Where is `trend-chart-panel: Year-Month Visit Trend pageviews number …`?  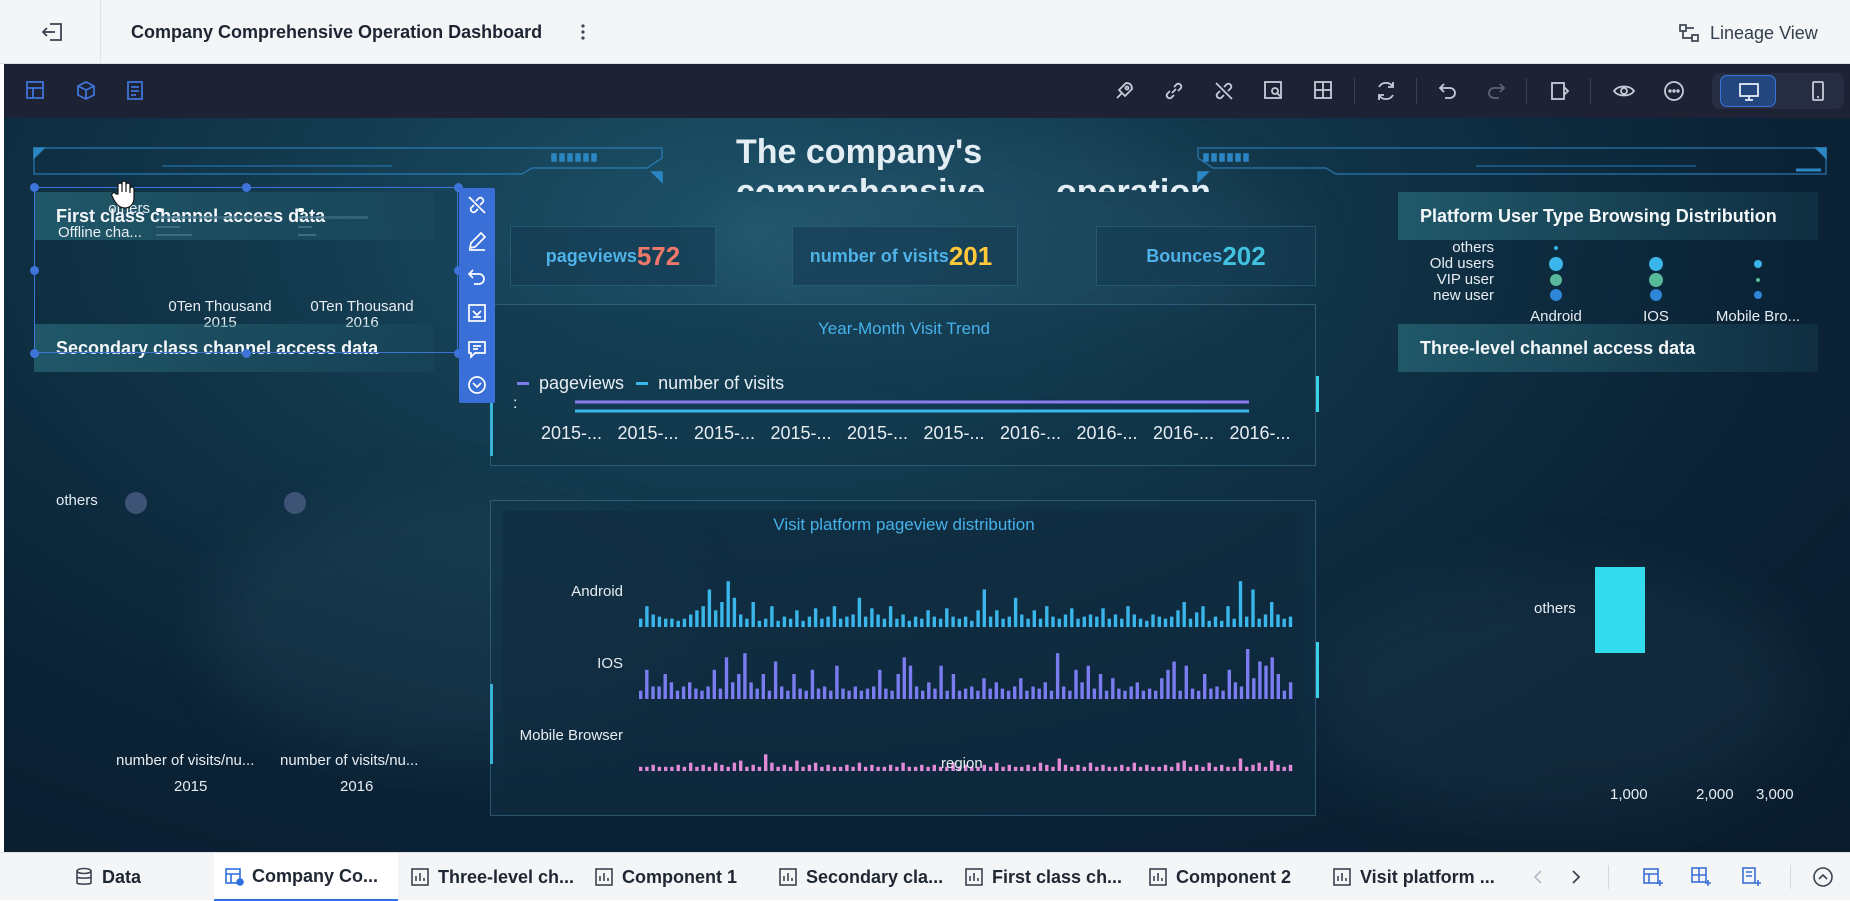
trend-chart-panel: Year-Month Visit Trend pageviews number … is located at coordinates (903, 385).